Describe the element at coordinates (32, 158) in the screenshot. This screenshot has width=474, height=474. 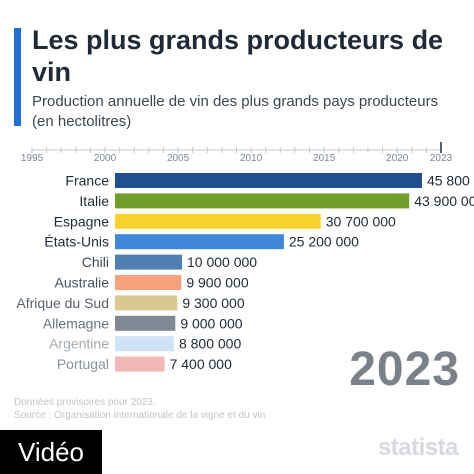
I see `timeline-tick-label: 1995` at that location.